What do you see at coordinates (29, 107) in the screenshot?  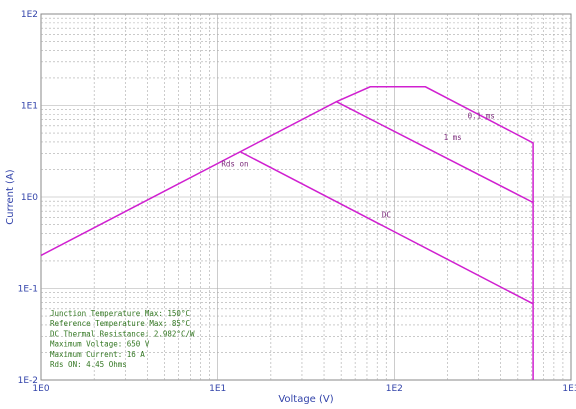 I see `y-tick-label: 1E1` at bounding box center [29, 107].